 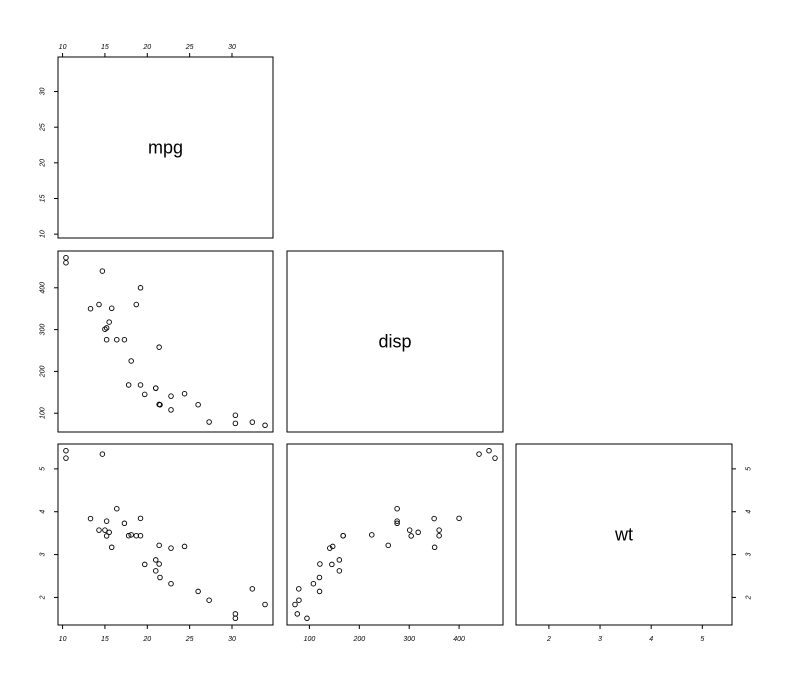 What do you see at coordinates (146, 639) in the screenshot?
I see `x-tick-label-bottom-mpg-20: 20` at bounding box center [146, 639].